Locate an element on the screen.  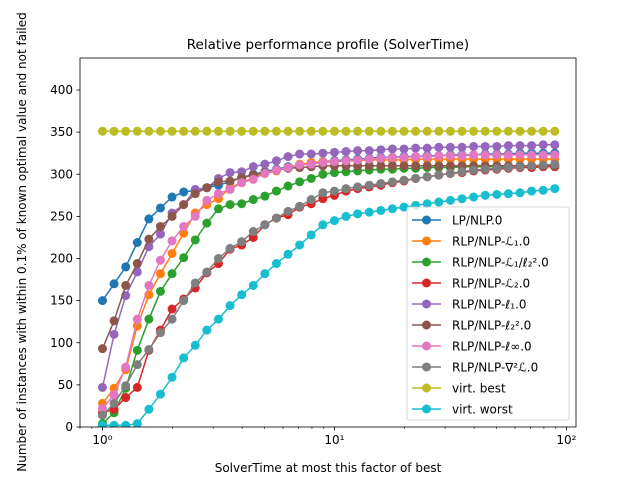
legend-box is located at coordinates (488, 313).